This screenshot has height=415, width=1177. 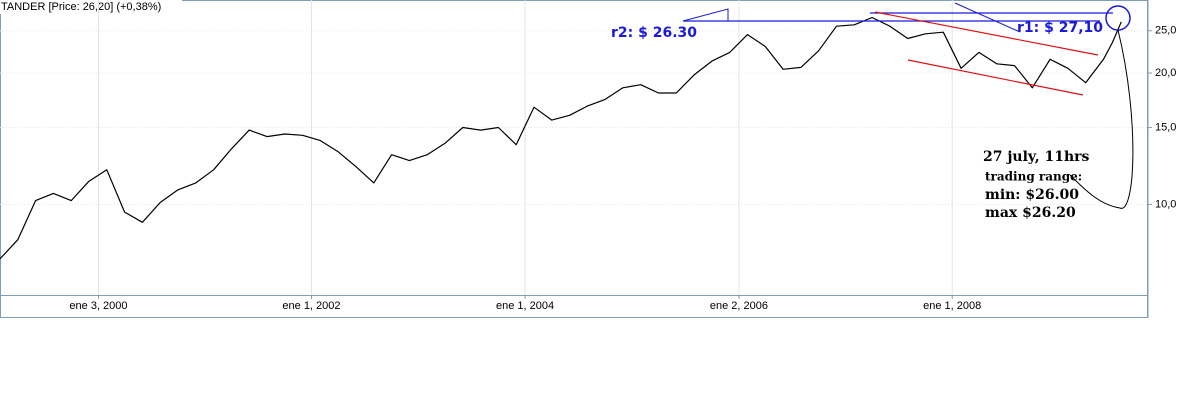 What do you see at coordinates (81, 7) in the screenshot?
I see `series-title: TANDER [Price: 26,20] (+0,38%)` at bounding box center [81, 7].